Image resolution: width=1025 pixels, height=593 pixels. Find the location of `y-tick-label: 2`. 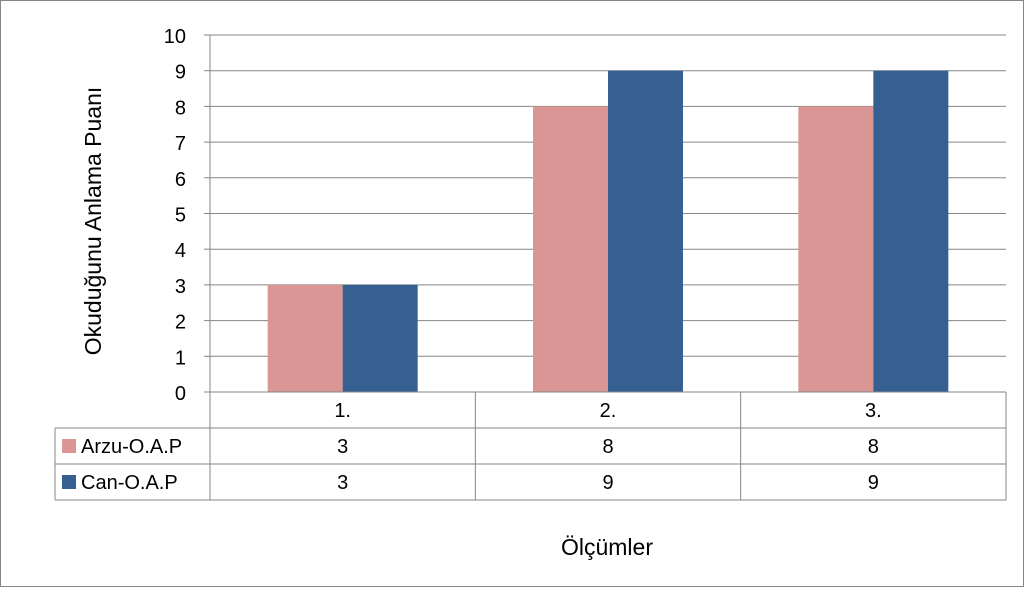

y-tick-label: 2 is located at coordinates (180, 323).